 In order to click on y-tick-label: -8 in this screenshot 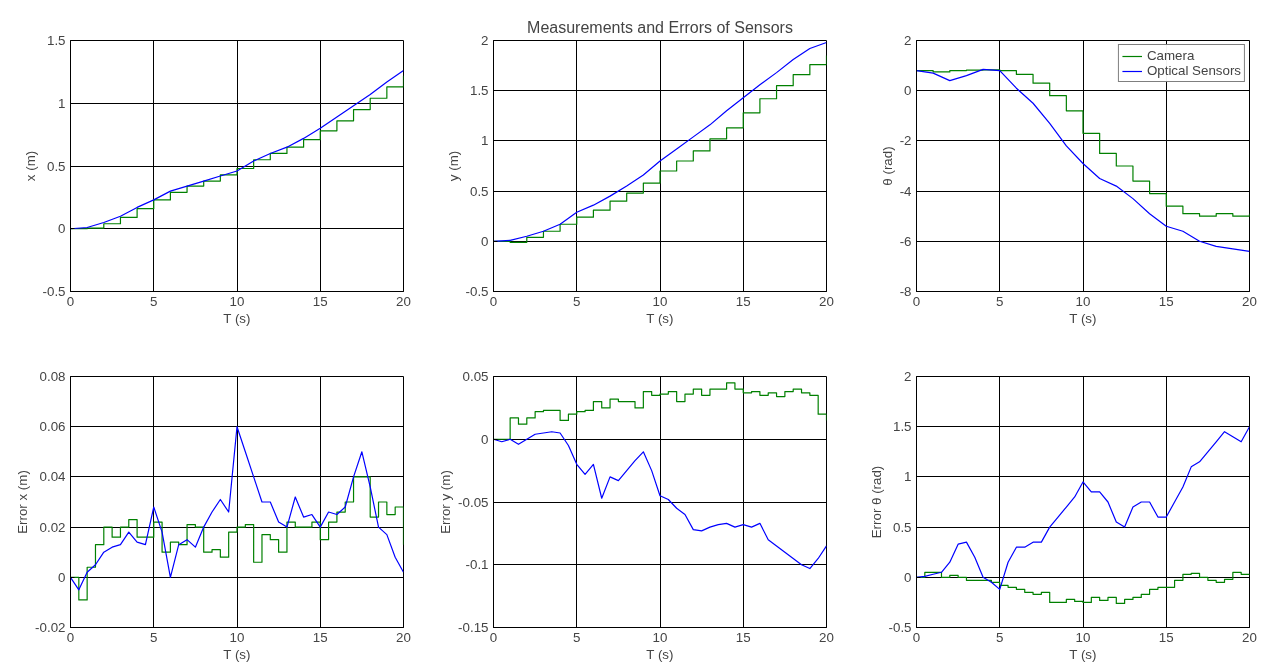, I will do `click(905, 291)`.